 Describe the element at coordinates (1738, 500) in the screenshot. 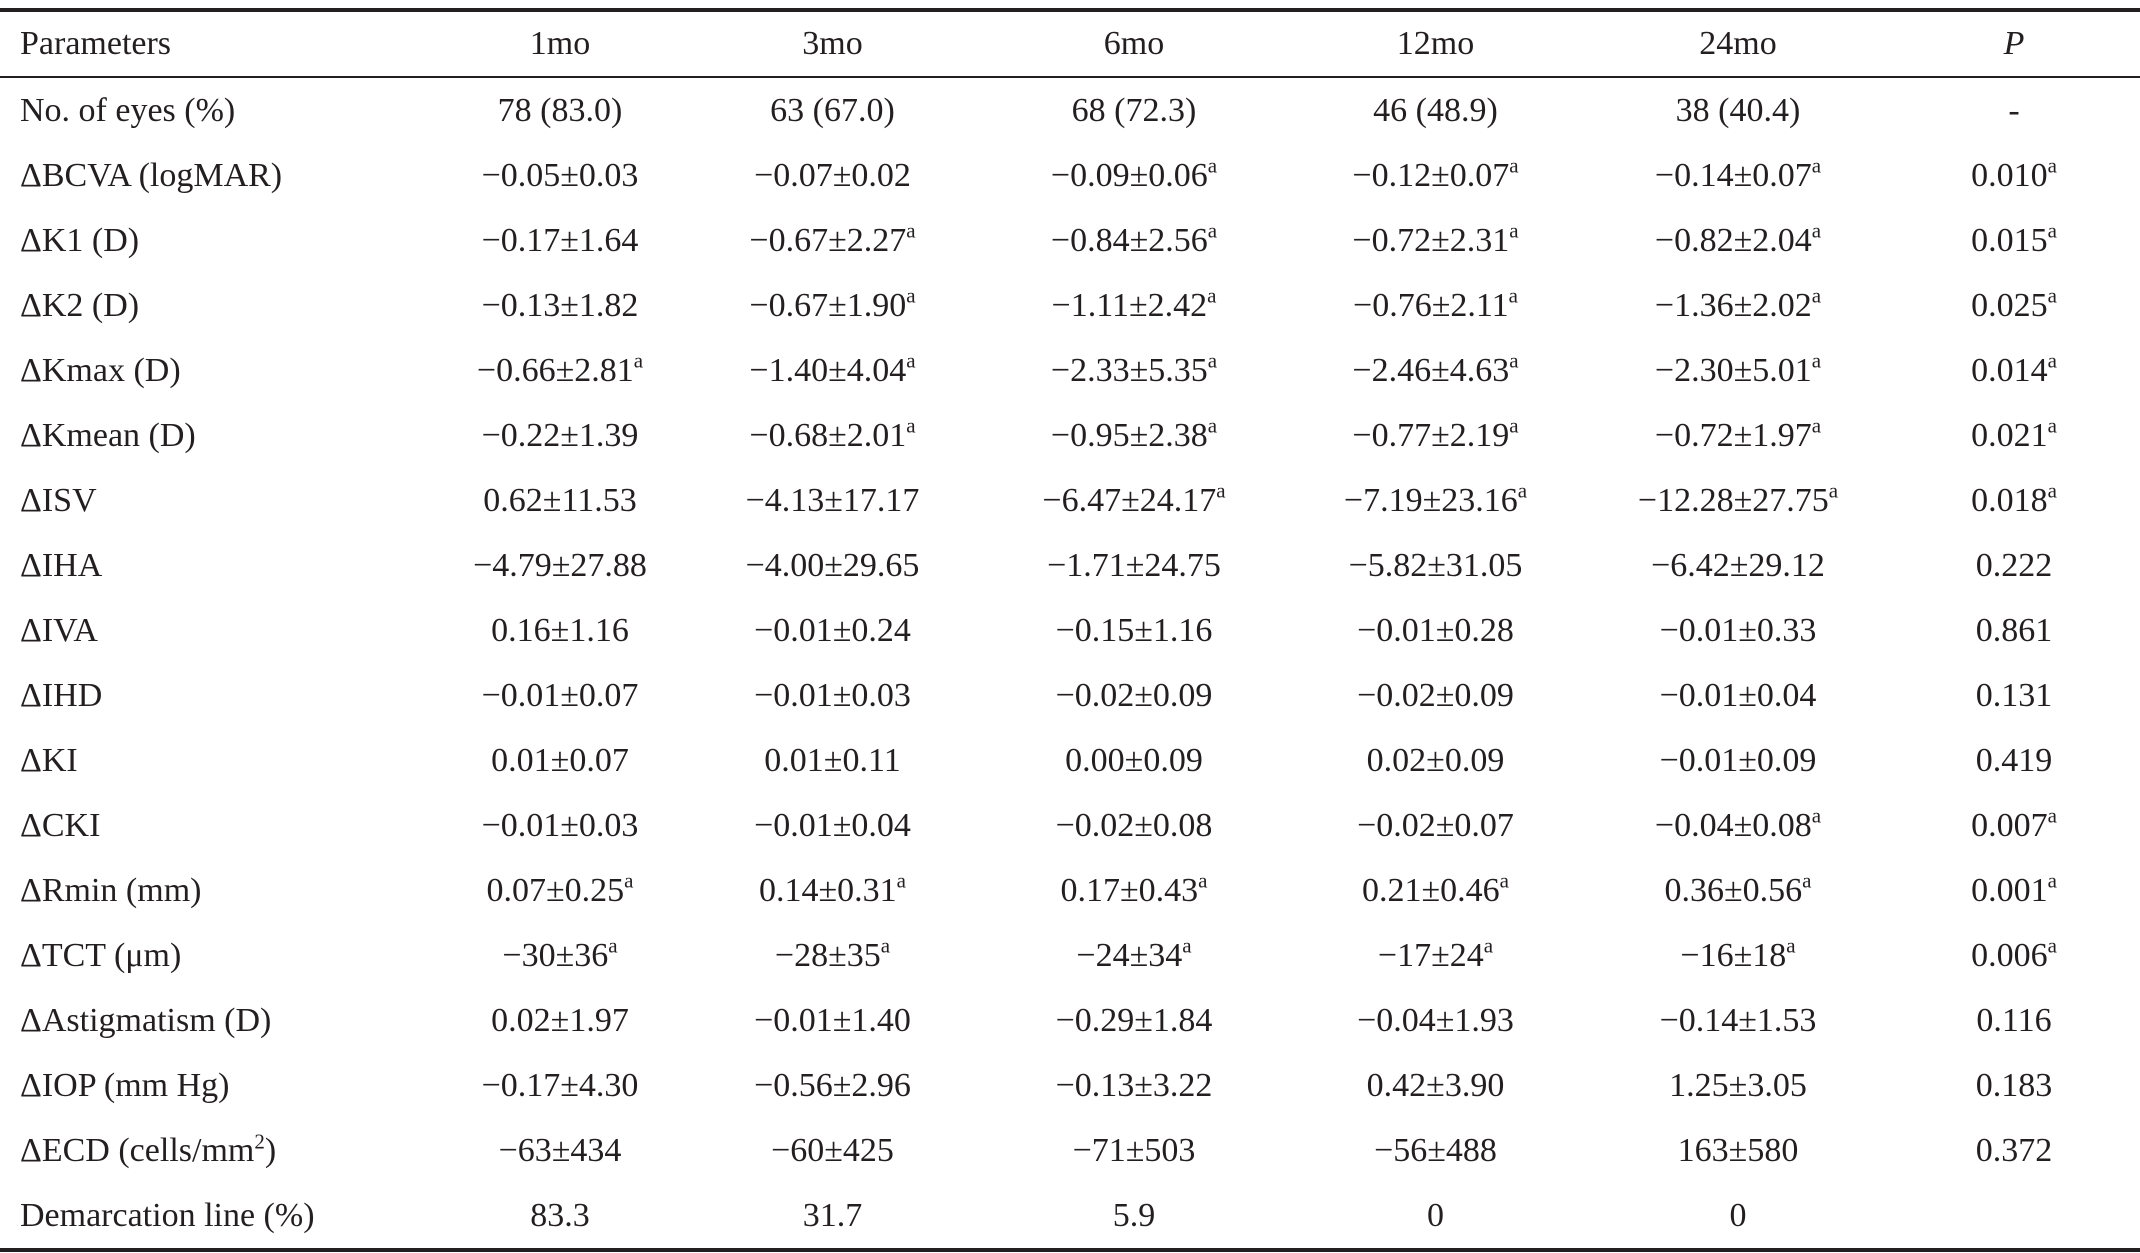

I see `cell-24mo: −12.28±27.75a` at that location.